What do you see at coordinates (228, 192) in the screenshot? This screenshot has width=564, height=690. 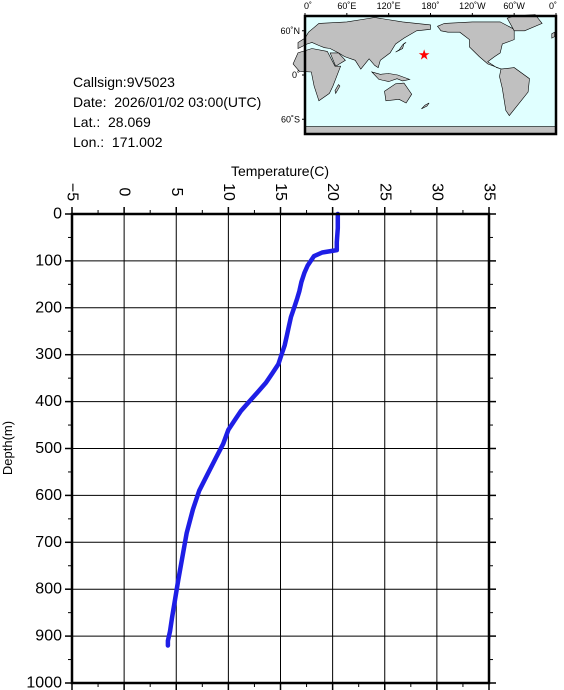 I see `x-tick-label: 10` at bounding box center [228, 192].